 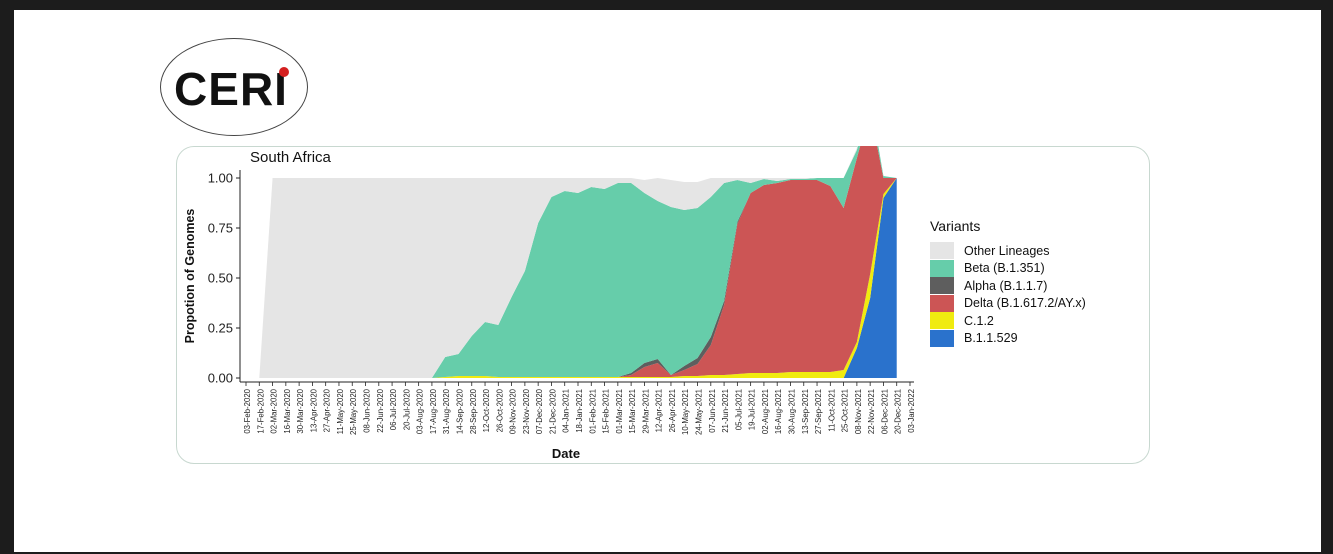 What do you see at coordinates (831, 410) in the screenshot?
I see `x-tick-label: 11-Oct-2021` at bounding box center [831, 410].